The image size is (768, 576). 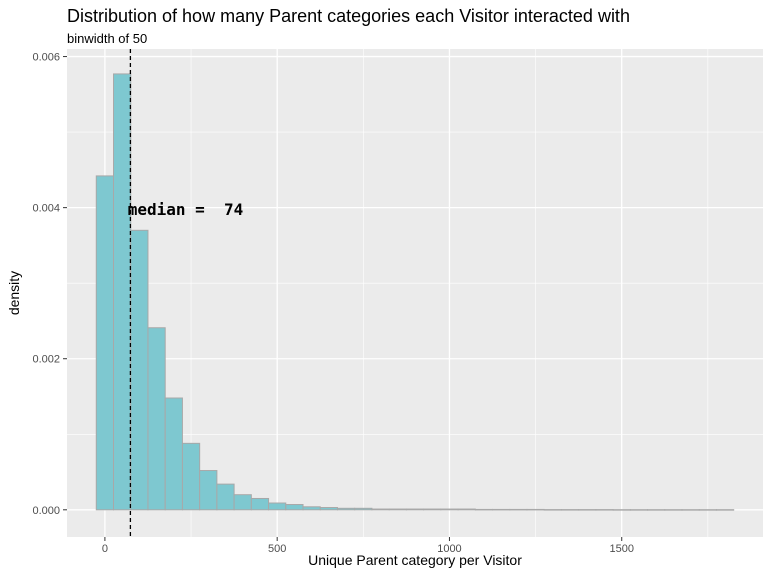 What do you see at coordinates (105, 549) in the screenshot?
I see `x-tick-label: 0` at bounding box center [105, 549].